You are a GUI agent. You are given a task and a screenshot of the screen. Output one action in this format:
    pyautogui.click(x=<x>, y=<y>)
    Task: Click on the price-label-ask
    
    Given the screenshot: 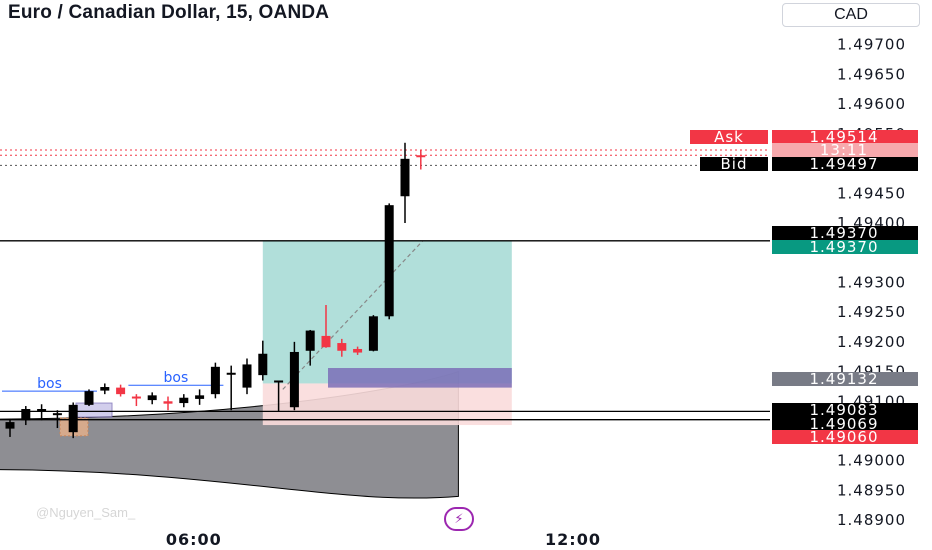 What is the action you would take?
    pyautogui.click(x=845, y=137)
    